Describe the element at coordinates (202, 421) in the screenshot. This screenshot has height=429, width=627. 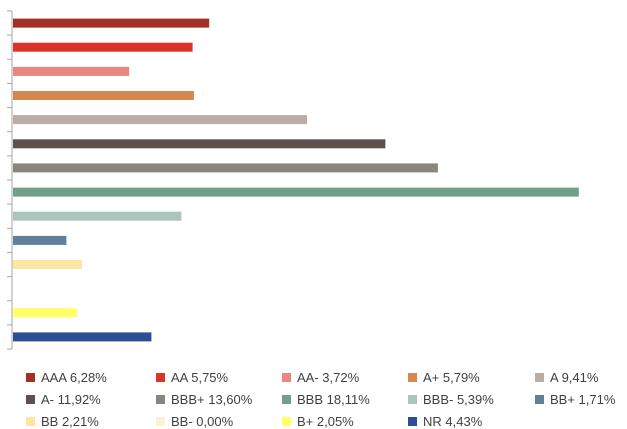
I see `legend-label: BB- 0,00%` at that location.